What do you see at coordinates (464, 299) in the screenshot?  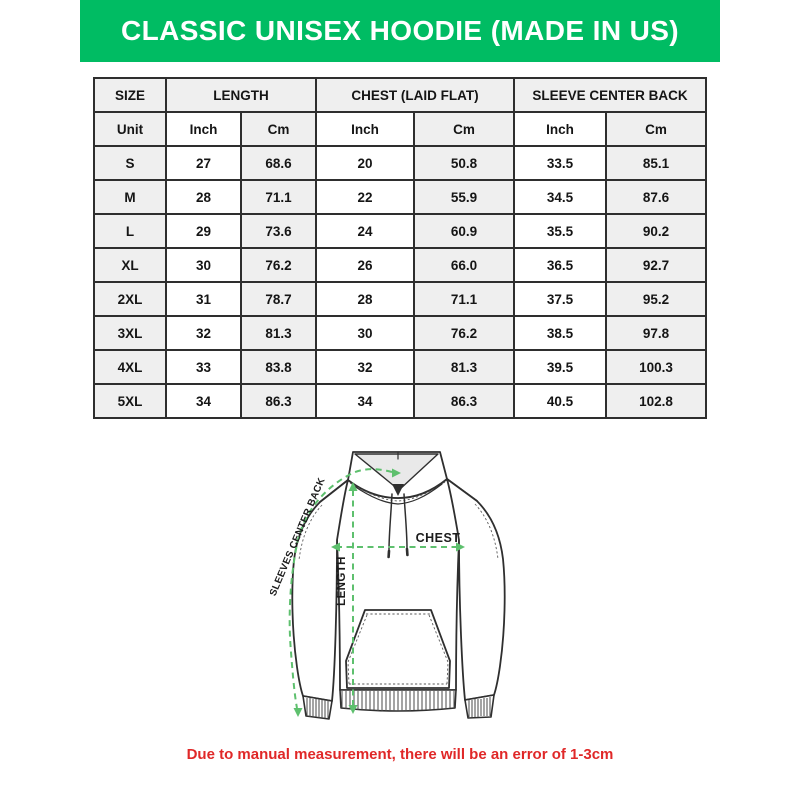 I see `value-cell: 71.1` at bounding box center [464, 299].